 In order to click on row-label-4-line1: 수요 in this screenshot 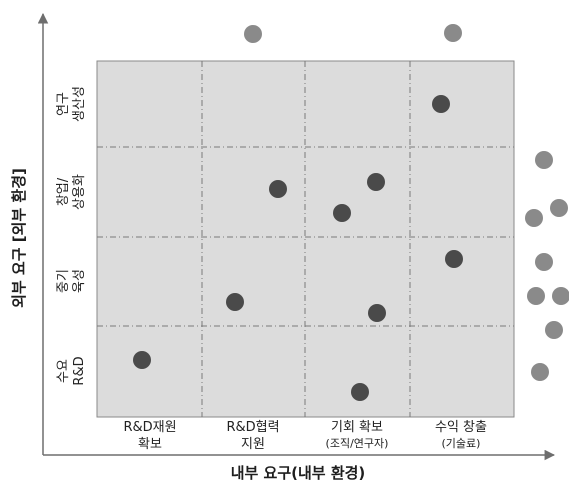, I will do `click(63, 371)`.